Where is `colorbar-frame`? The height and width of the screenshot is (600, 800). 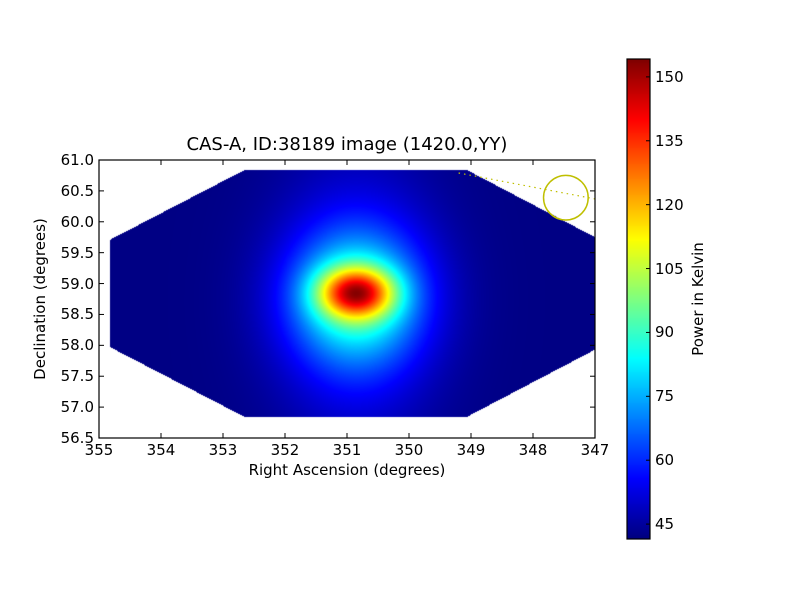 colorbar-frame is located at coordinates (638, 299).